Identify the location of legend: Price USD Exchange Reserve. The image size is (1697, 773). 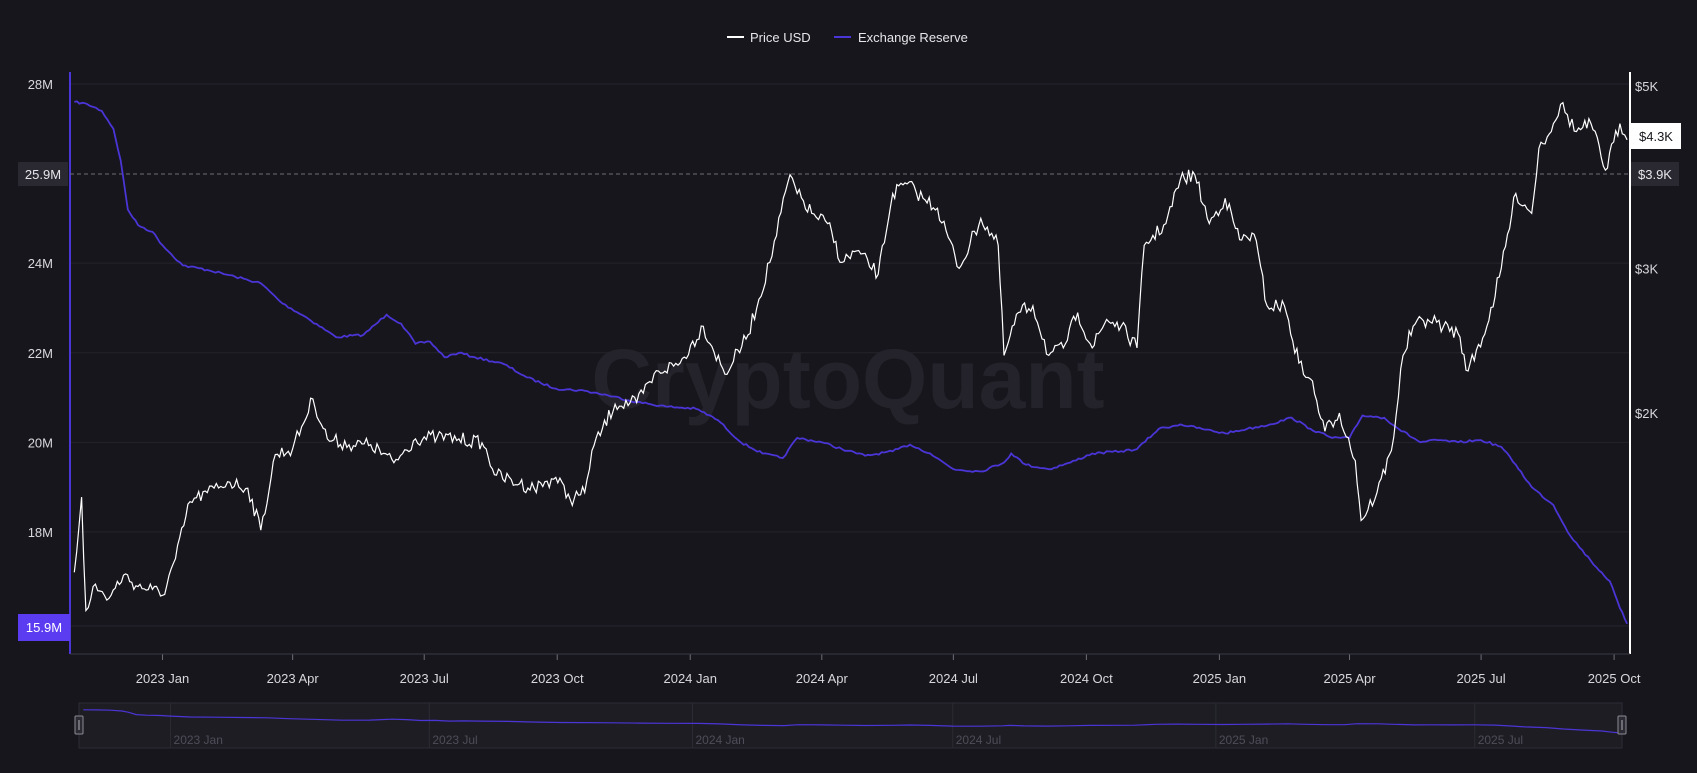
(847, 37).